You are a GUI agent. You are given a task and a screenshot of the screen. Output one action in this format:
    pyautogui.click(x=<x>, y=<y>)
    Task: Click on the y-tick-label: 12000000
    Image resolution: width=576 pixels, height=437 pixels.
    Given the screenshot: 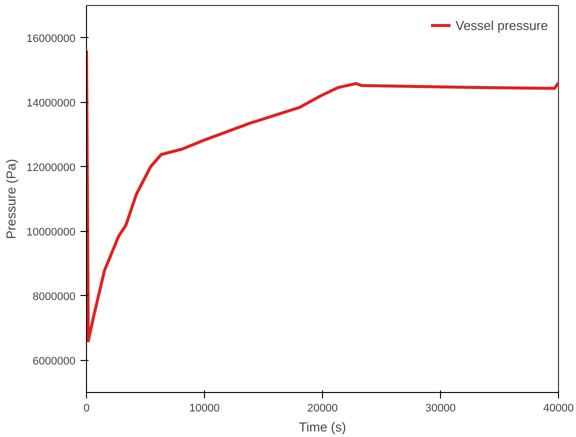 What is the action you would take?
    pyautogui.click(x=51, y=168)
    